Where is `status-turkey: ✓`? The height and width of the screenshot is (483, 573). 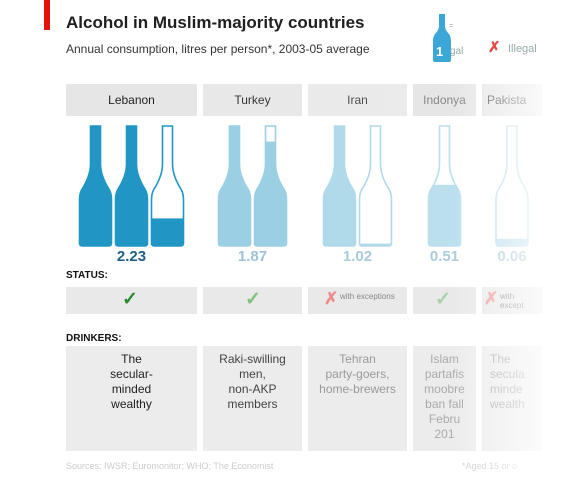
status-turkey: ✓ is located at coordinates (252, 300).